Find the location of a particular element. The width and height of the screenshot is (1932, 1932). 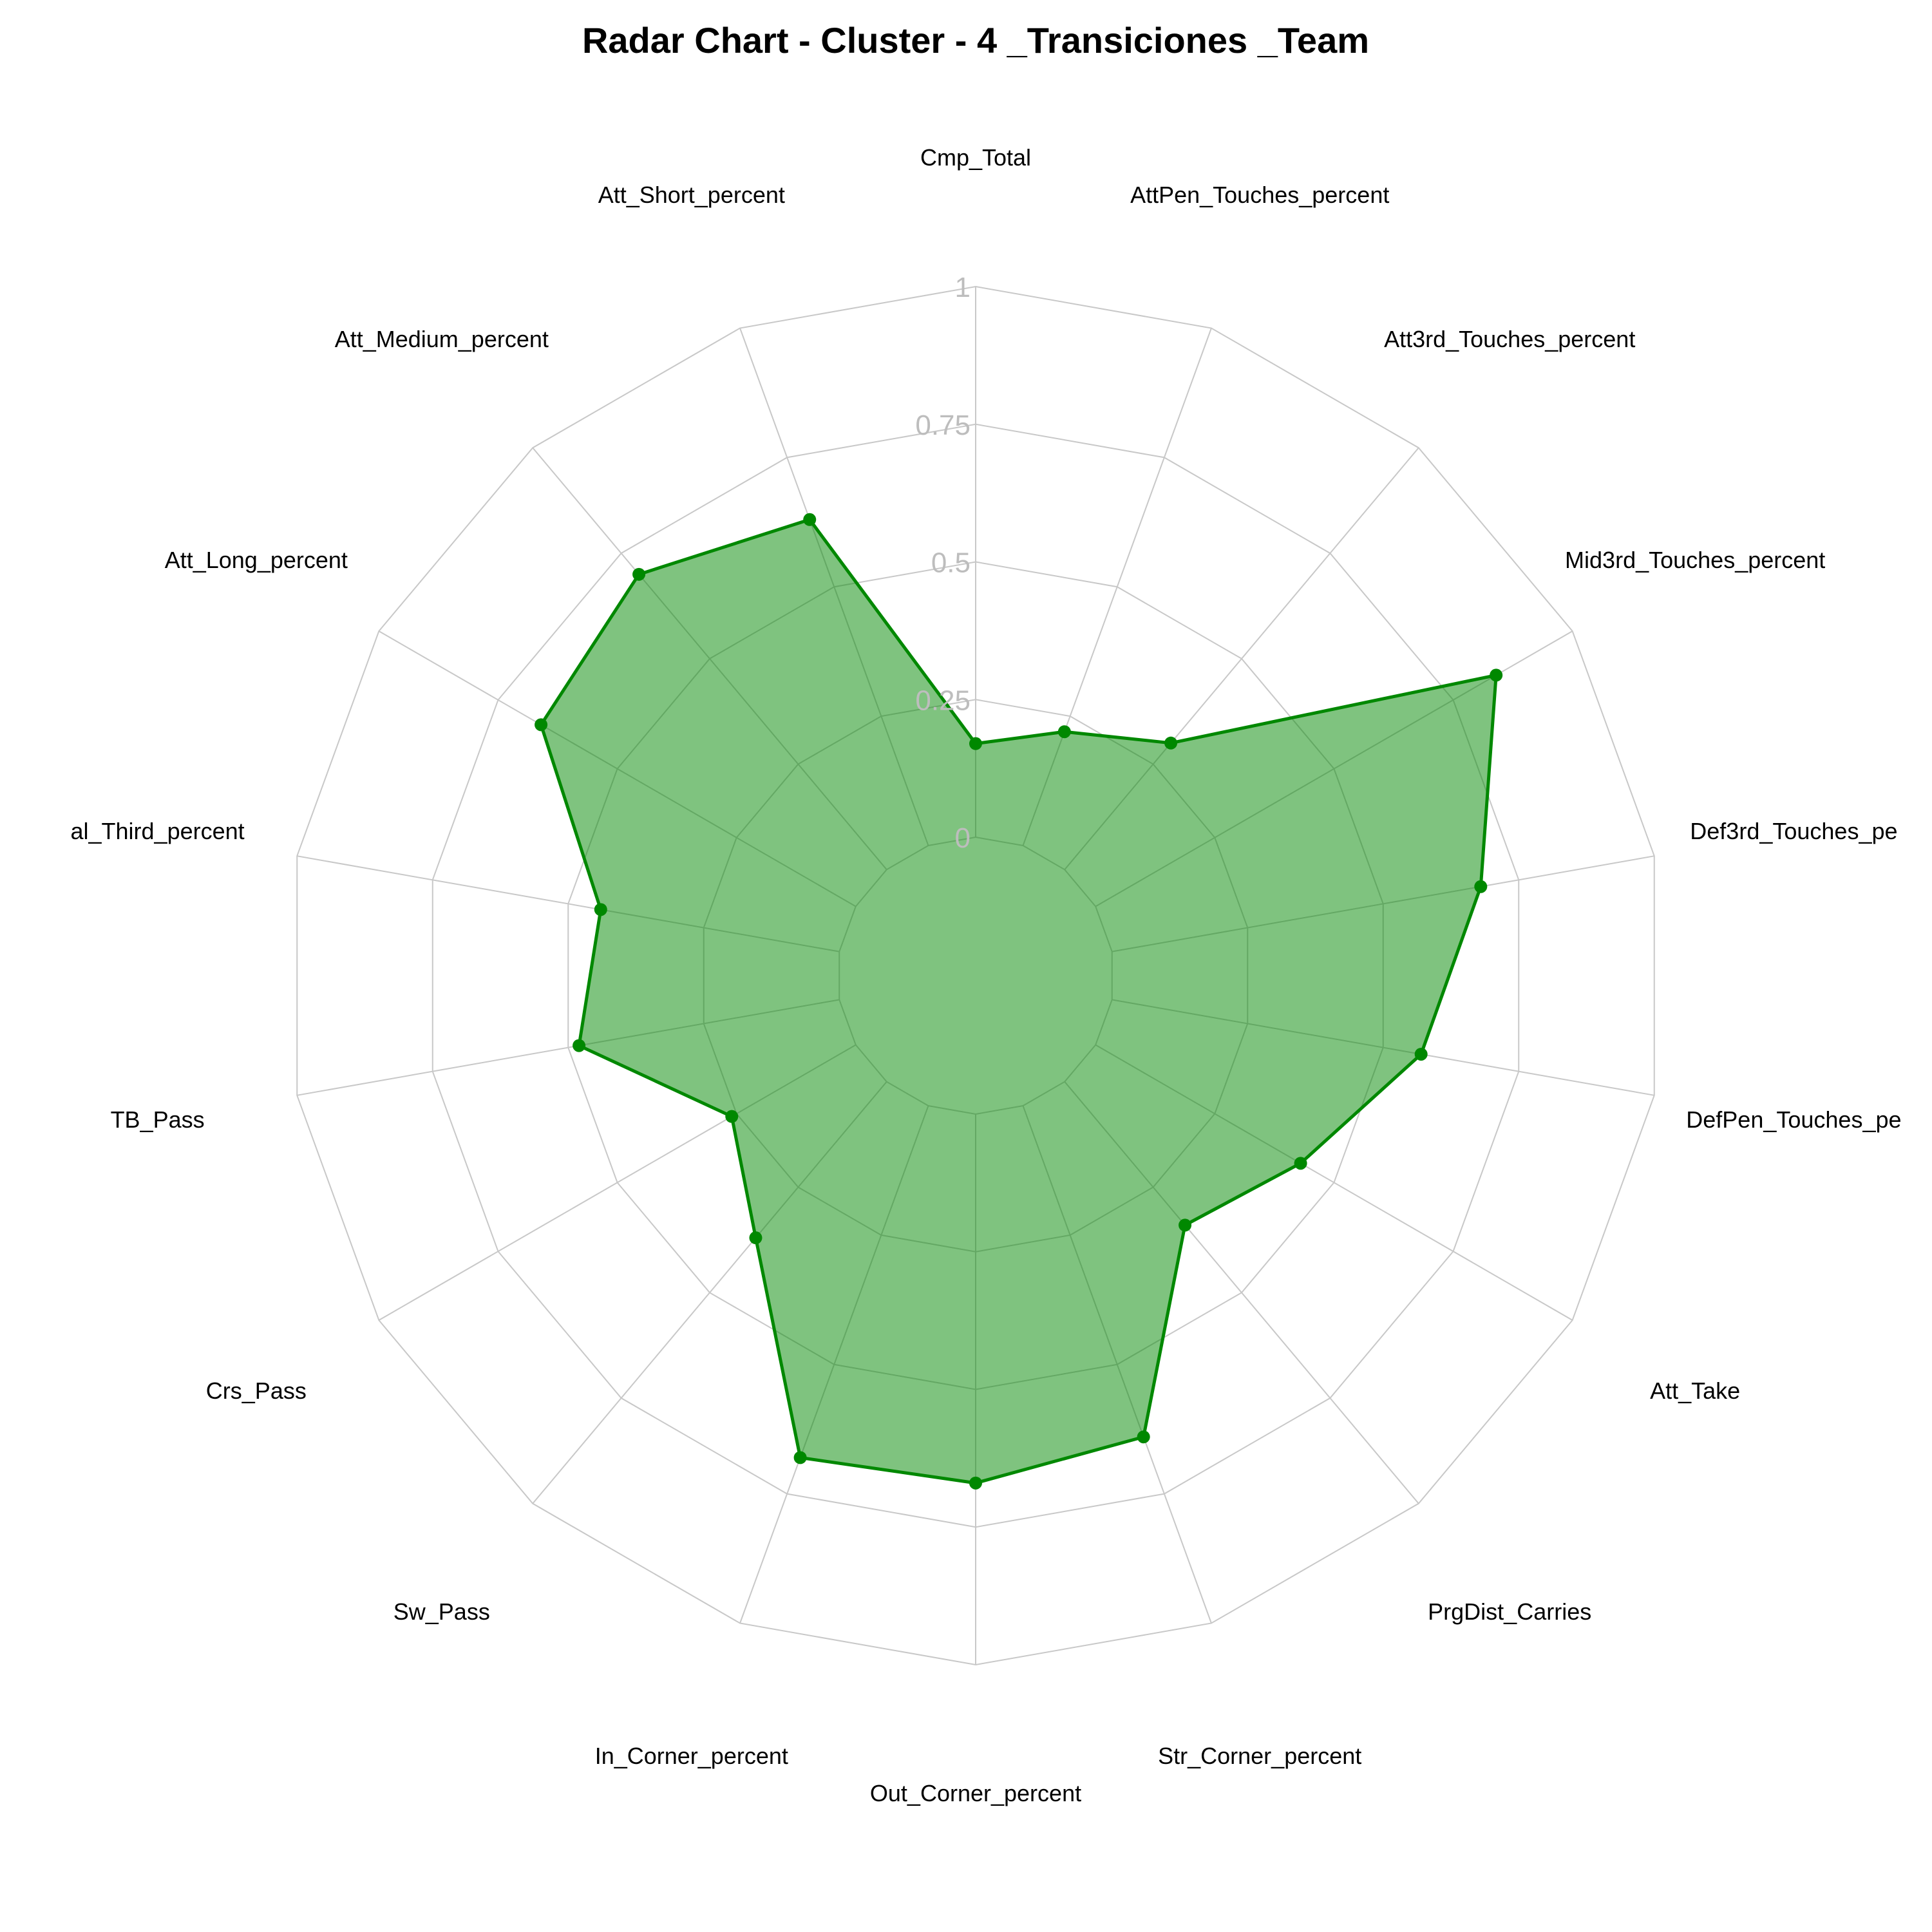

data-point-att3rd-touches-percent is located at coordinates (1171, 743).